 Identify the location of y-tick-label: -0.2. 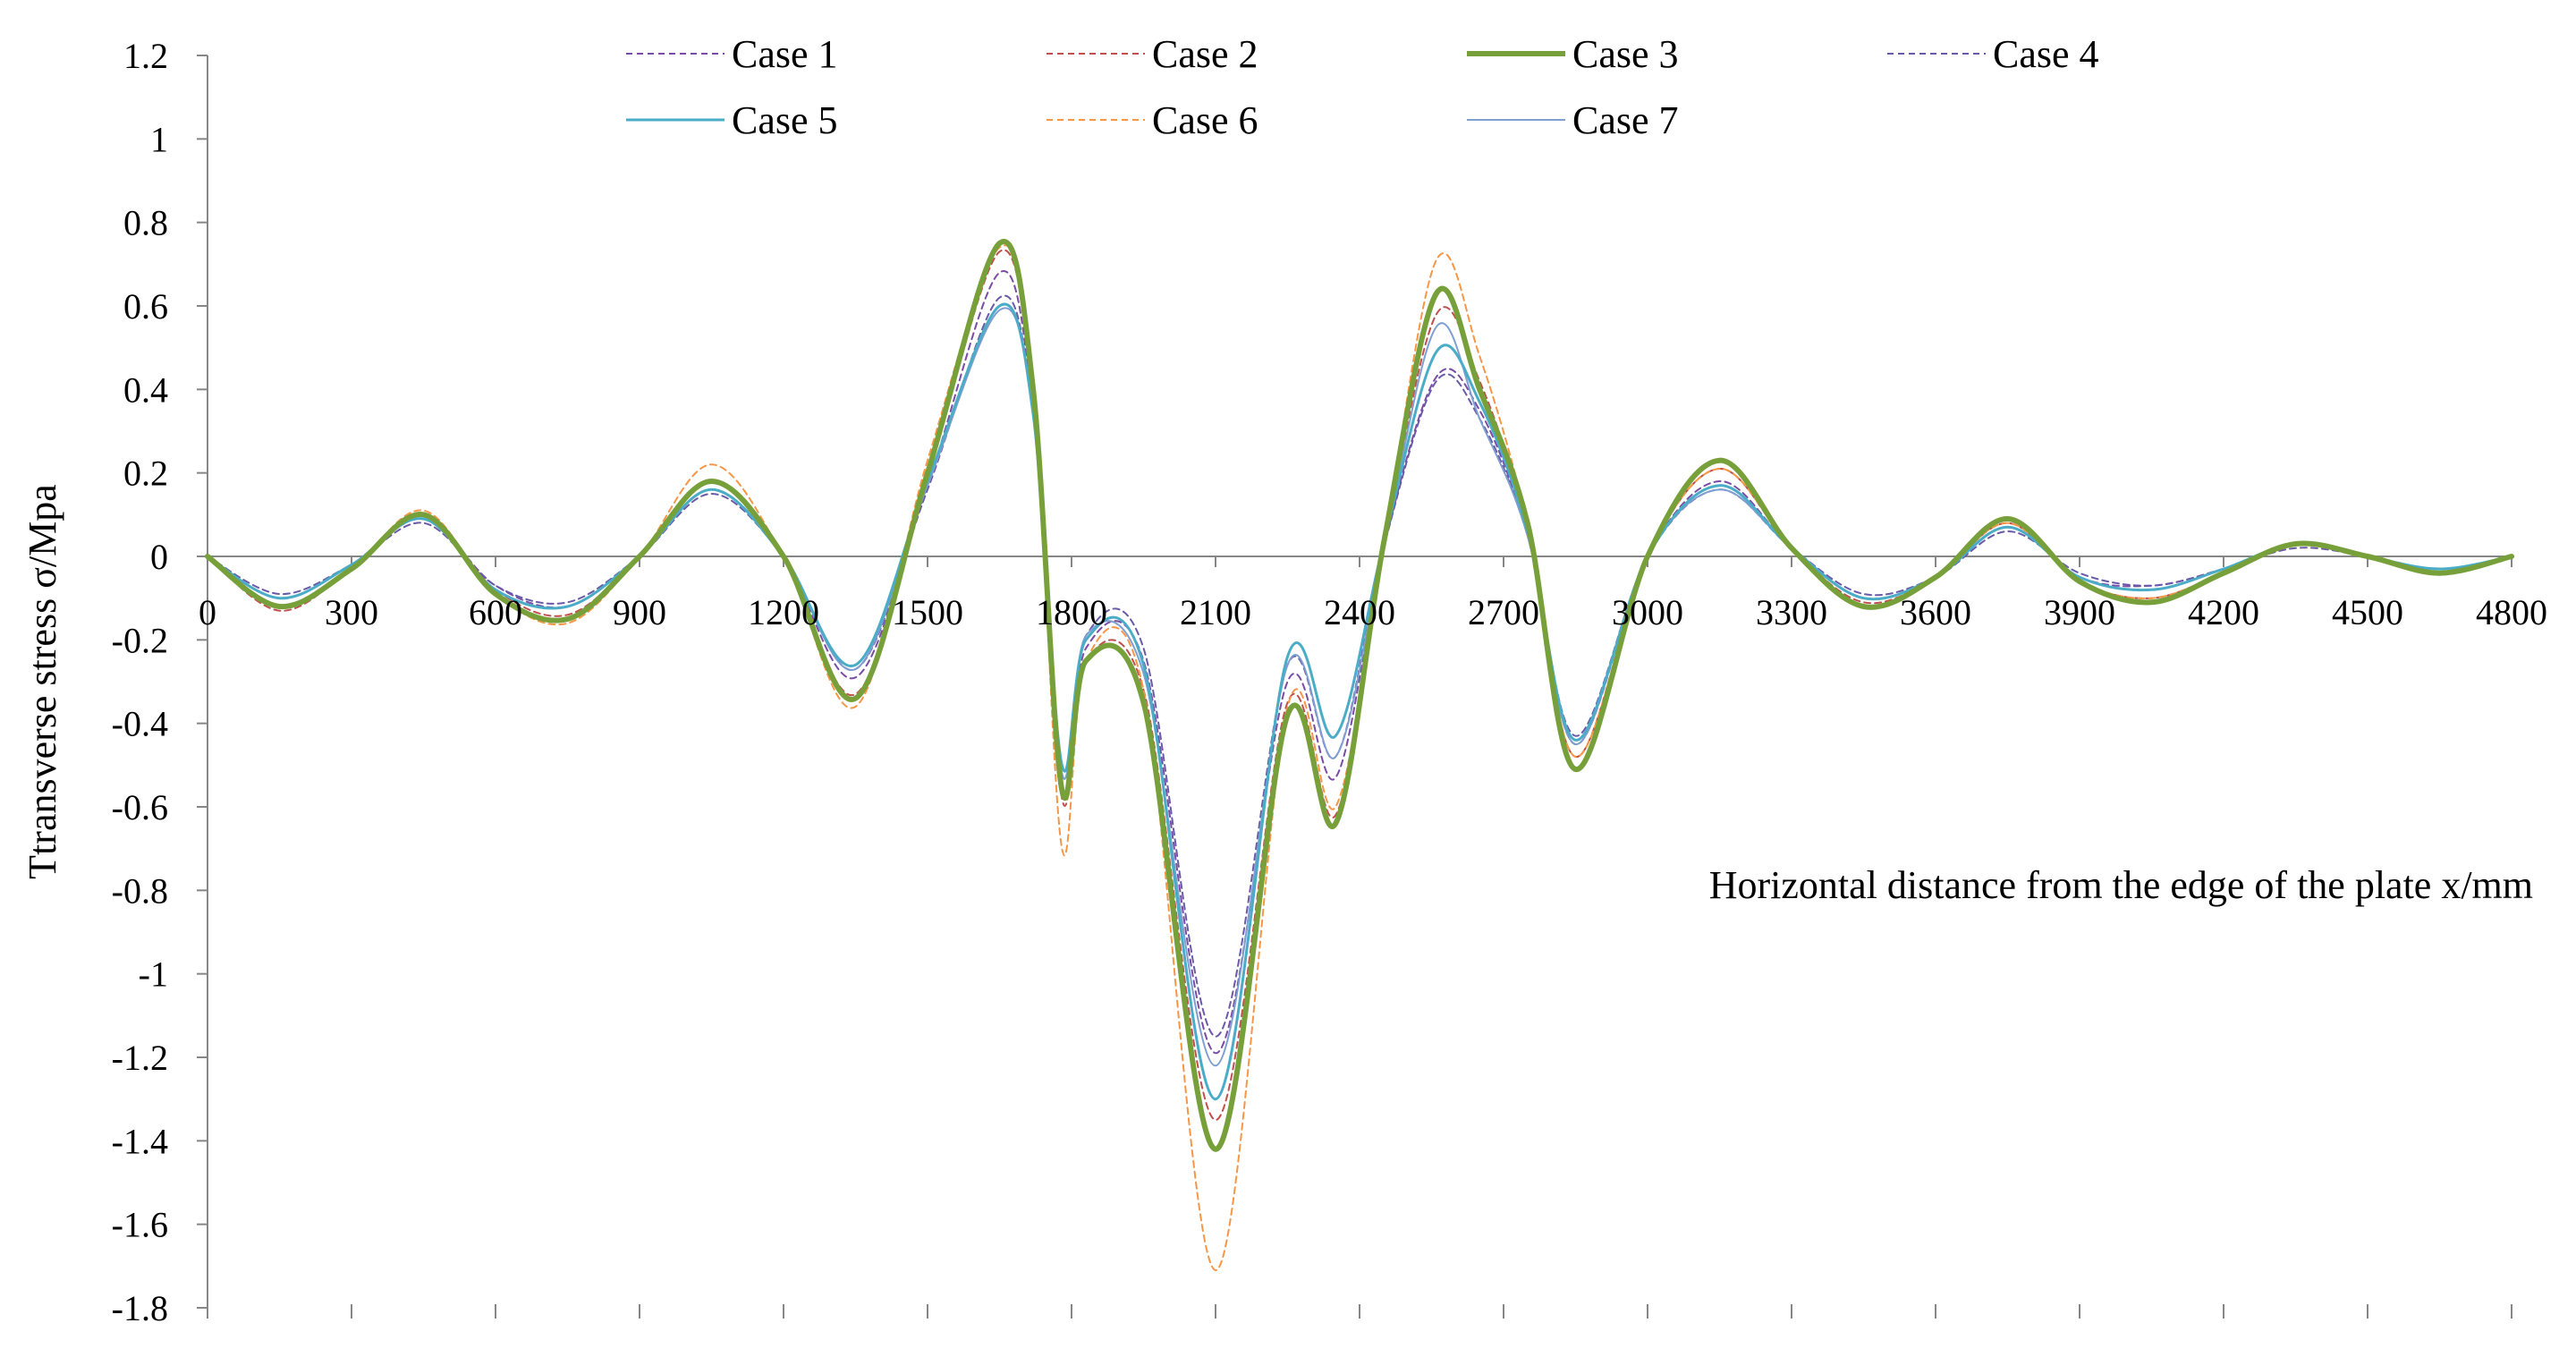
(140, 640).